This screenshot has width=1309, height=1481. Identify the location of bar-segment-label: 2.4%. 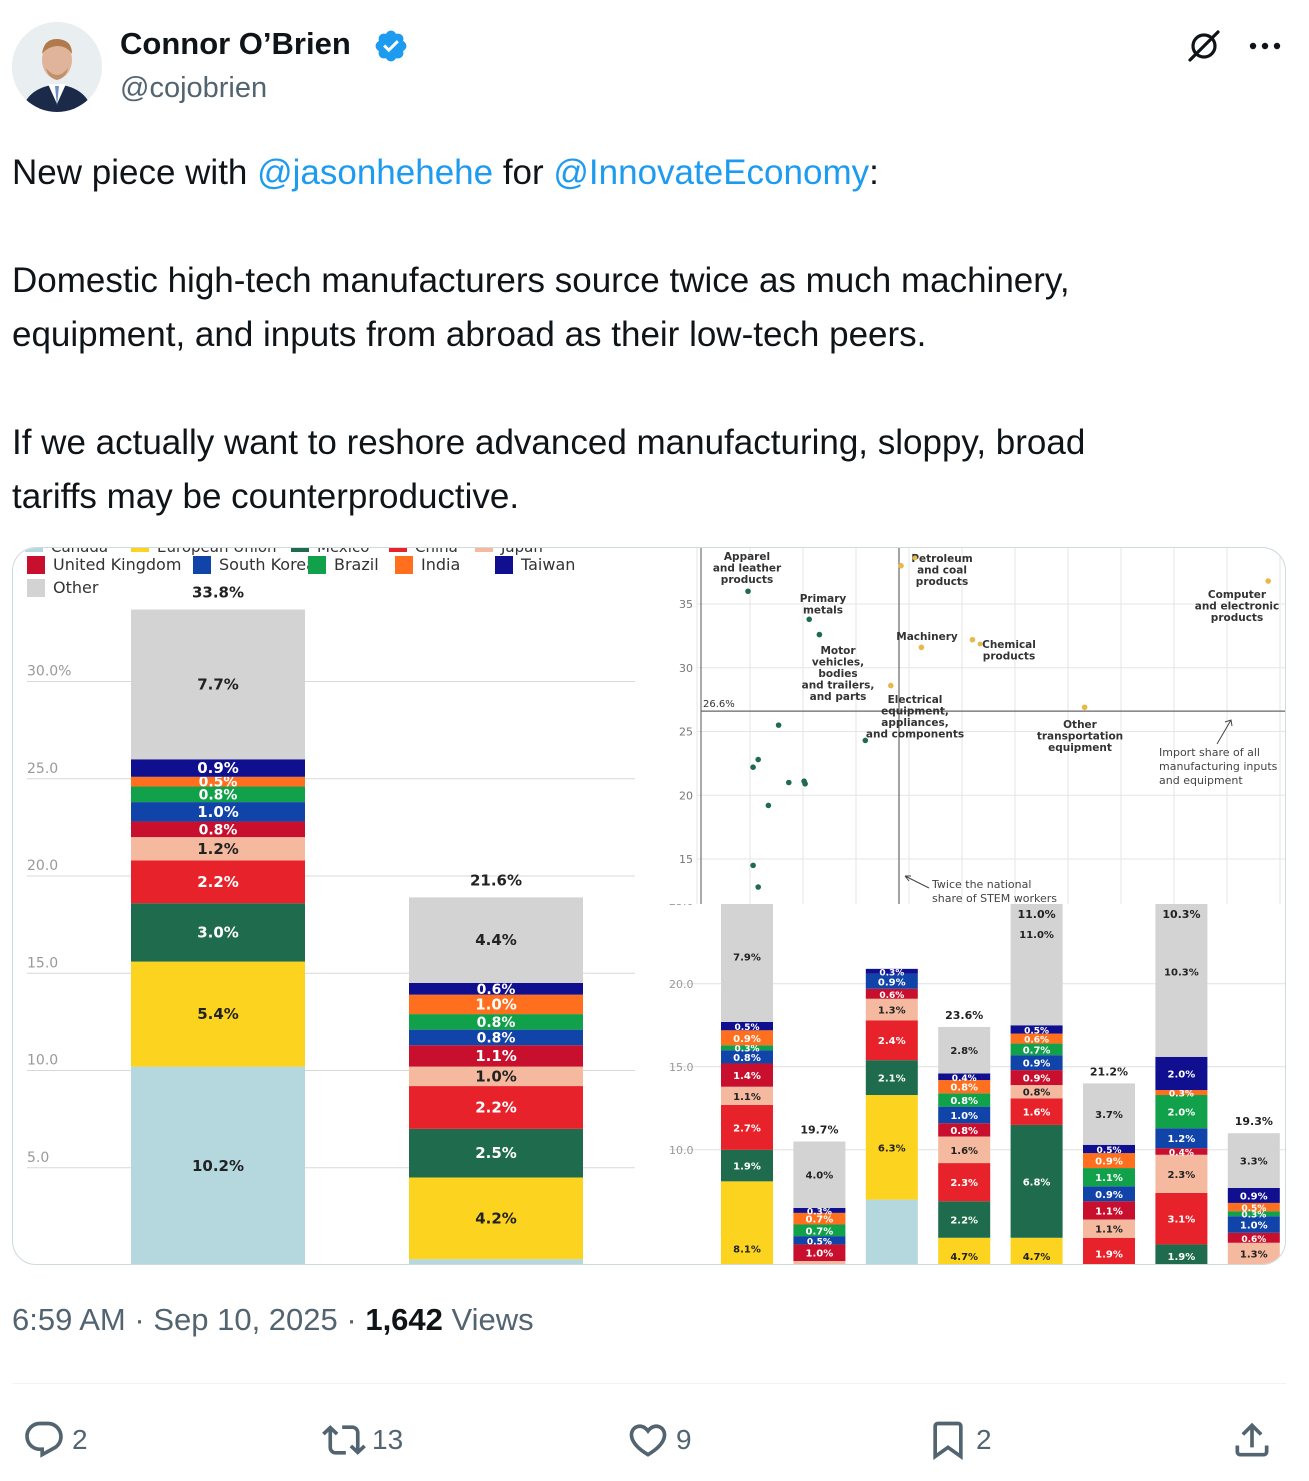
(892, 1041).